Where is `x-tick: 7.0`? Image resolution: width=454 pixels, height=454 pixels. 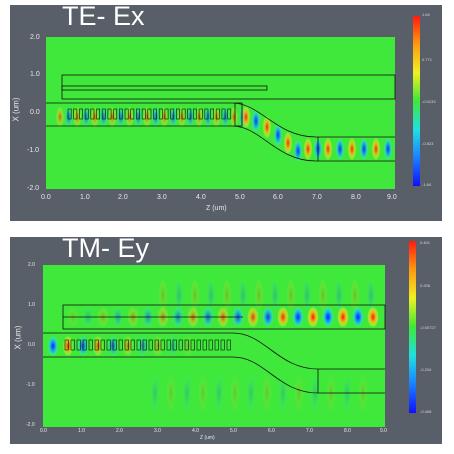
x-tick: 7.0 is located at coordinates (317, 197).